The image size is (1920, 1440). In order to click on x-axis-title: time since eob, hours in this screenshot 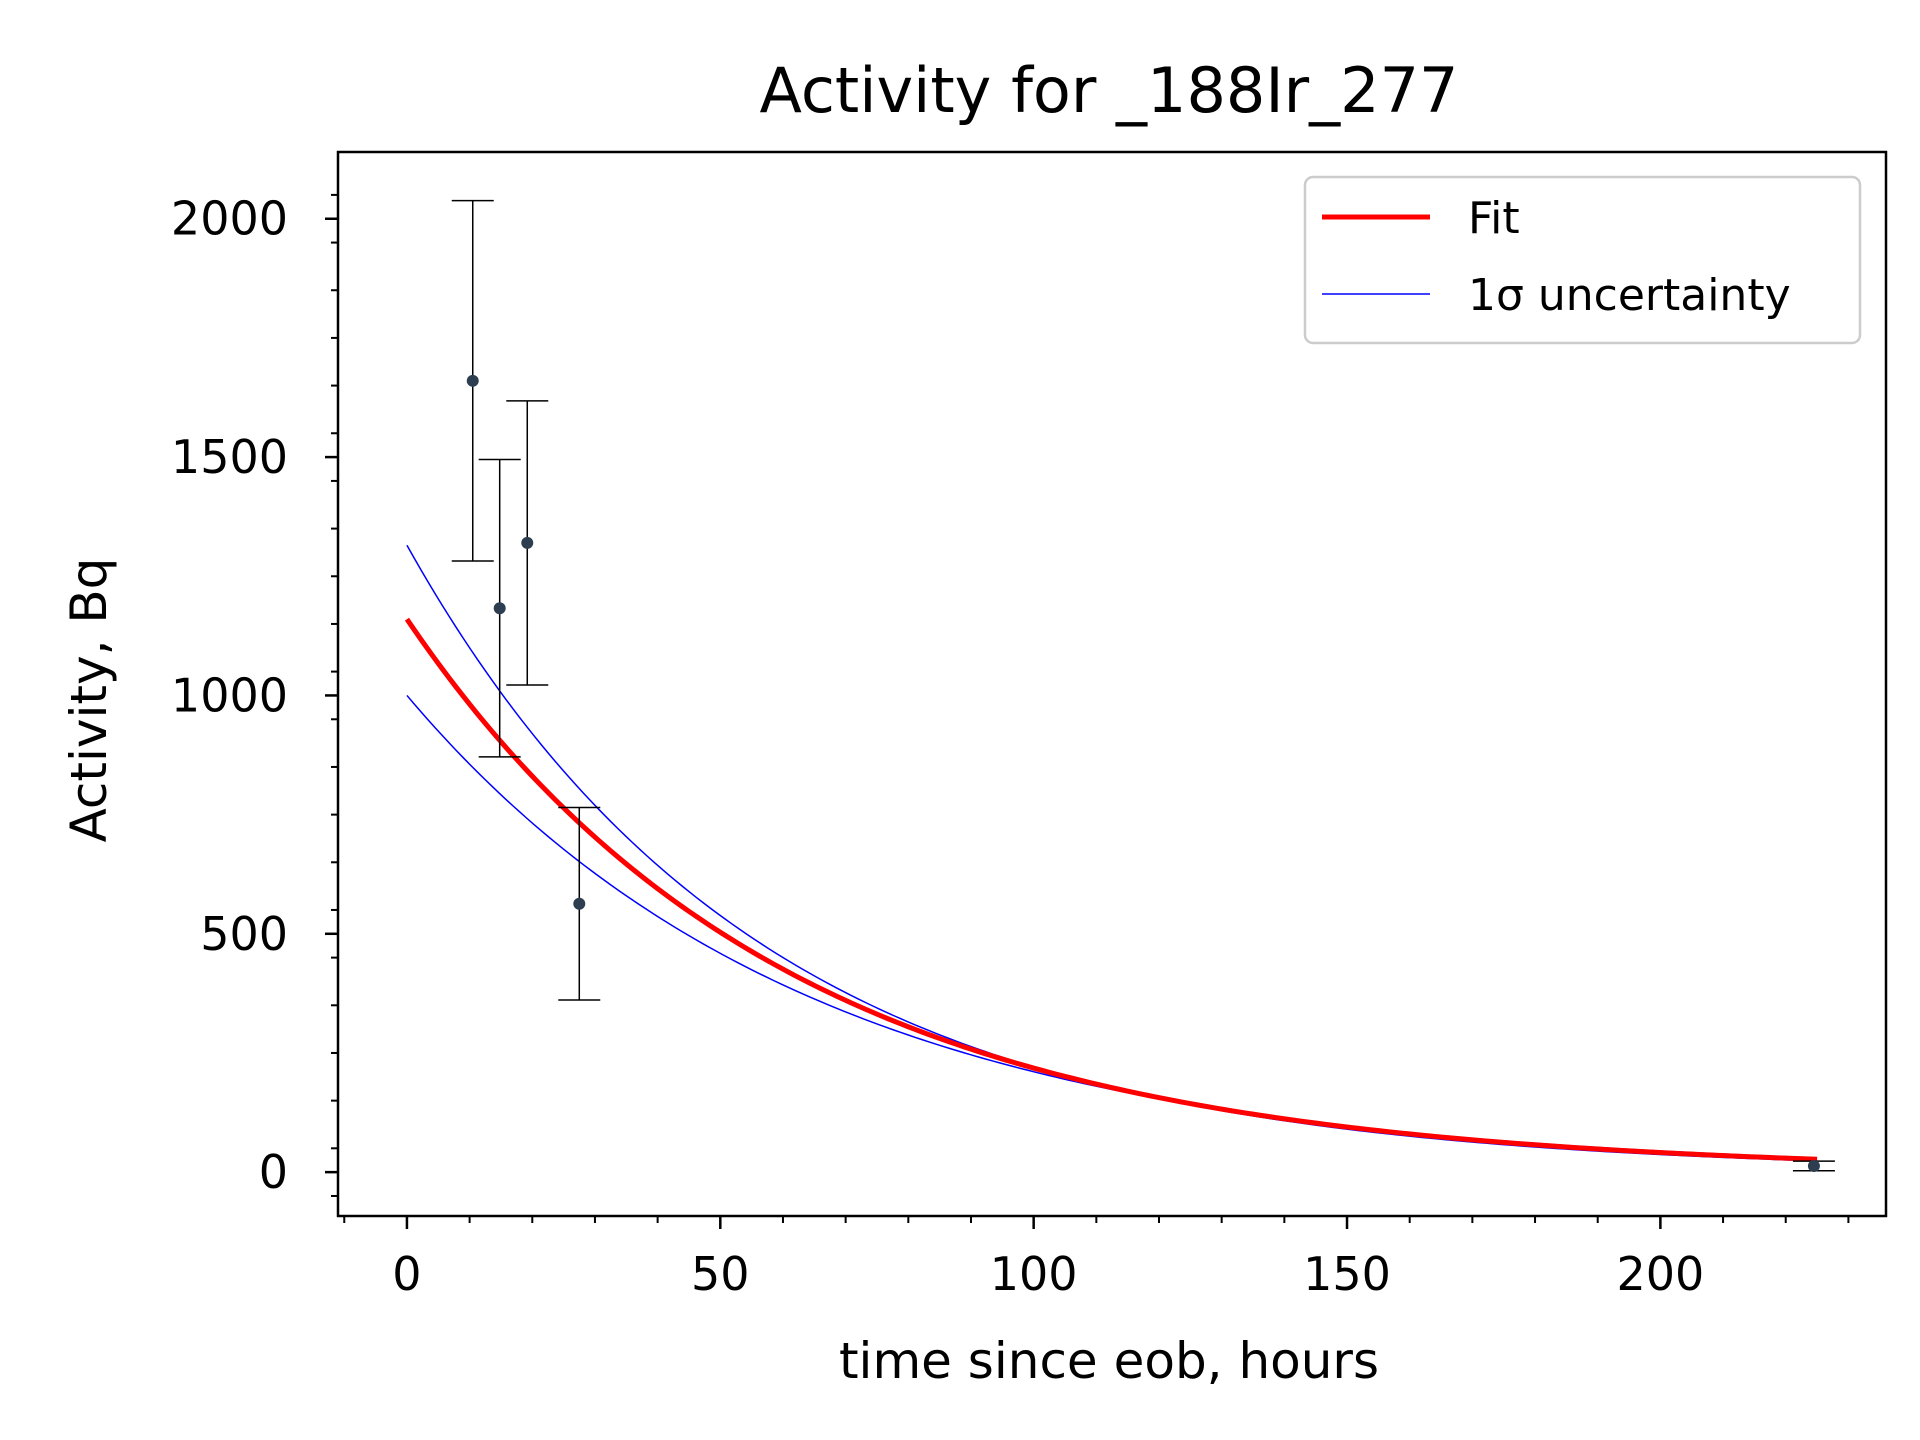, I will do `click(1109, 1361)`.